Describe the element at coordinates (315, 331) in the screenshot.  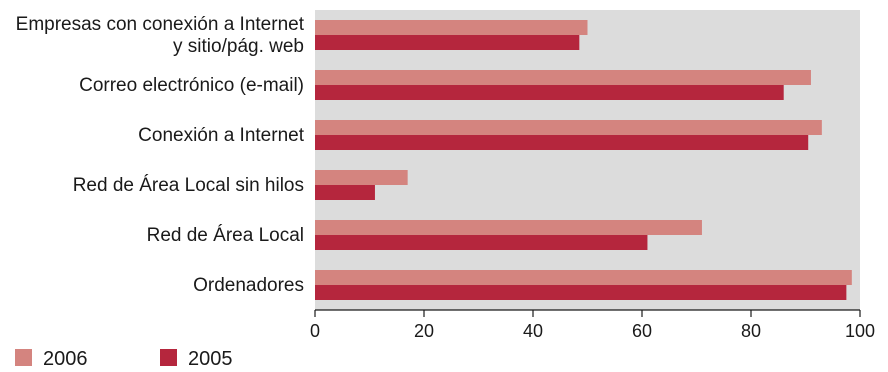
I see `x-tick-label-0: 0` at that location.